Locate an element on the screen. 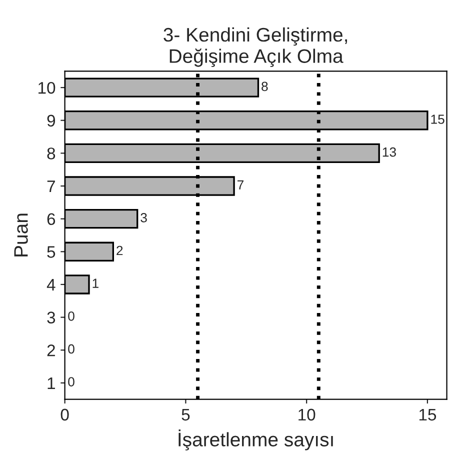  x-tick-label: 10 is located at coordinates (307, 414).